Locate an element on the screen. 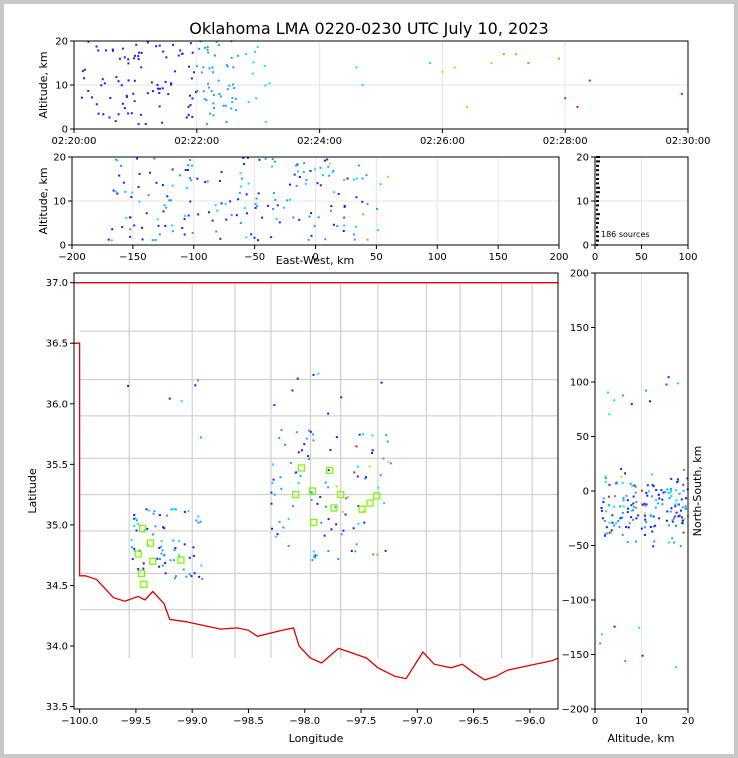 Image resolution: width=738 pixels, height=758 pixels. ew-xtick-label: −200 is located at coordinates (71, 257).